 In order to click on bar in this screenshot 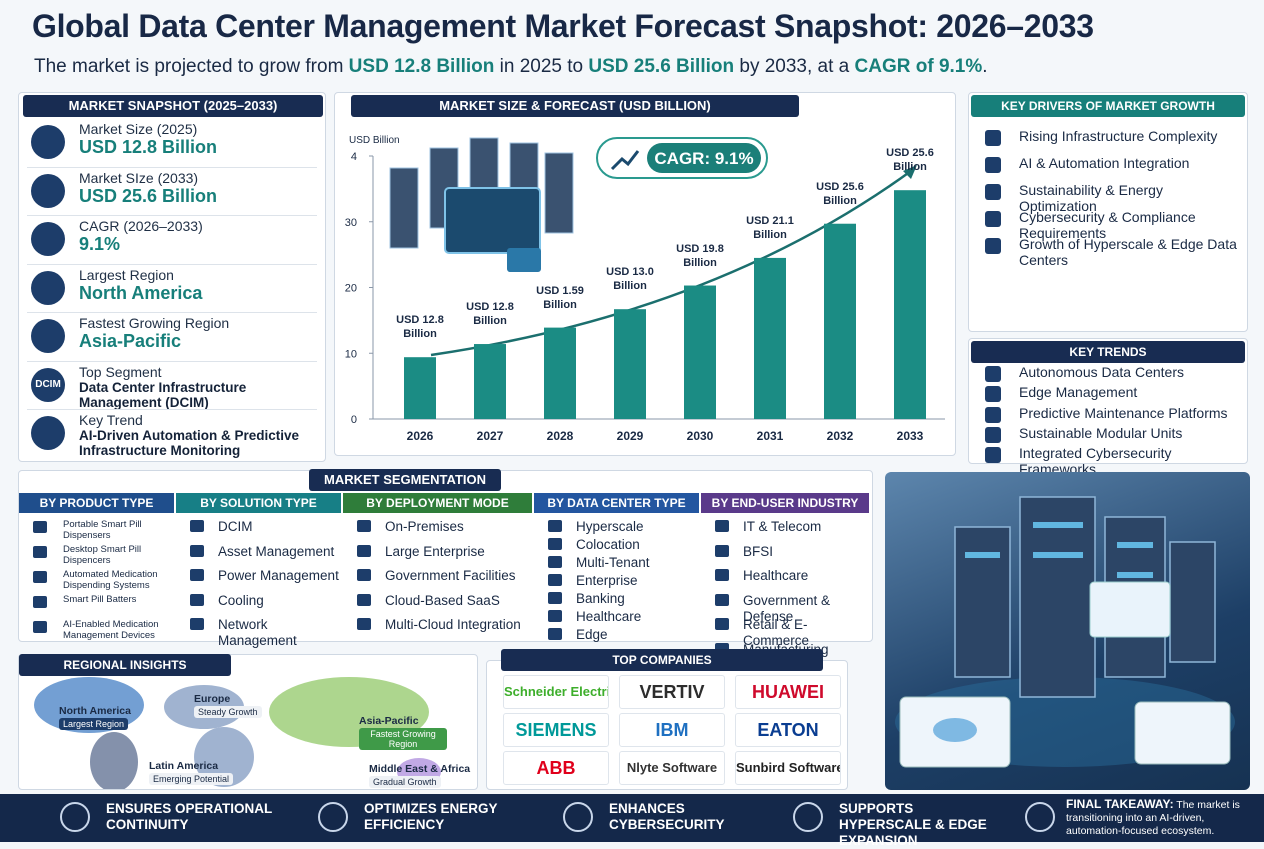, I will do `click(700, 352)`.